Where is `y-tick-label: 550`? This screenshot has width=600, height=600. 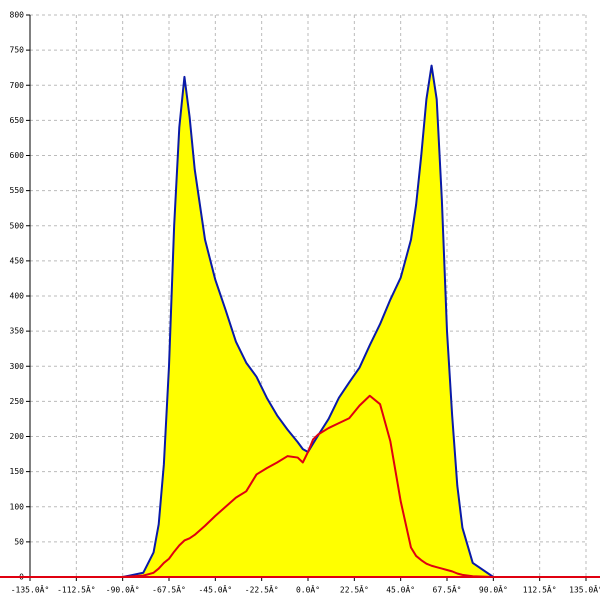
y-tick-label: 550 is located at coordinates (17, 190).